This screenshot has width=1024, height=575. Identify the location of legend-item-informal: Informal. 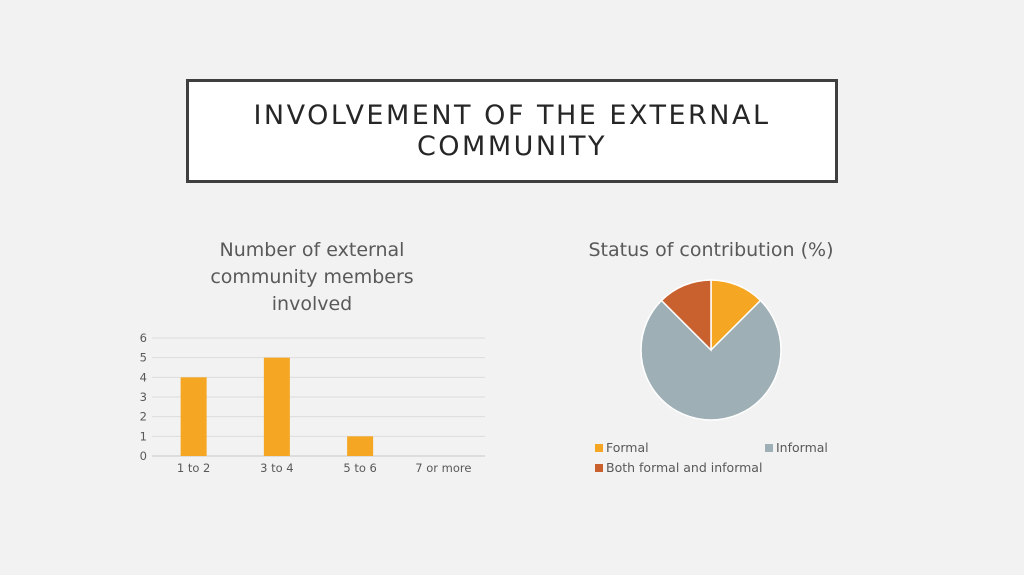
(796, 447).